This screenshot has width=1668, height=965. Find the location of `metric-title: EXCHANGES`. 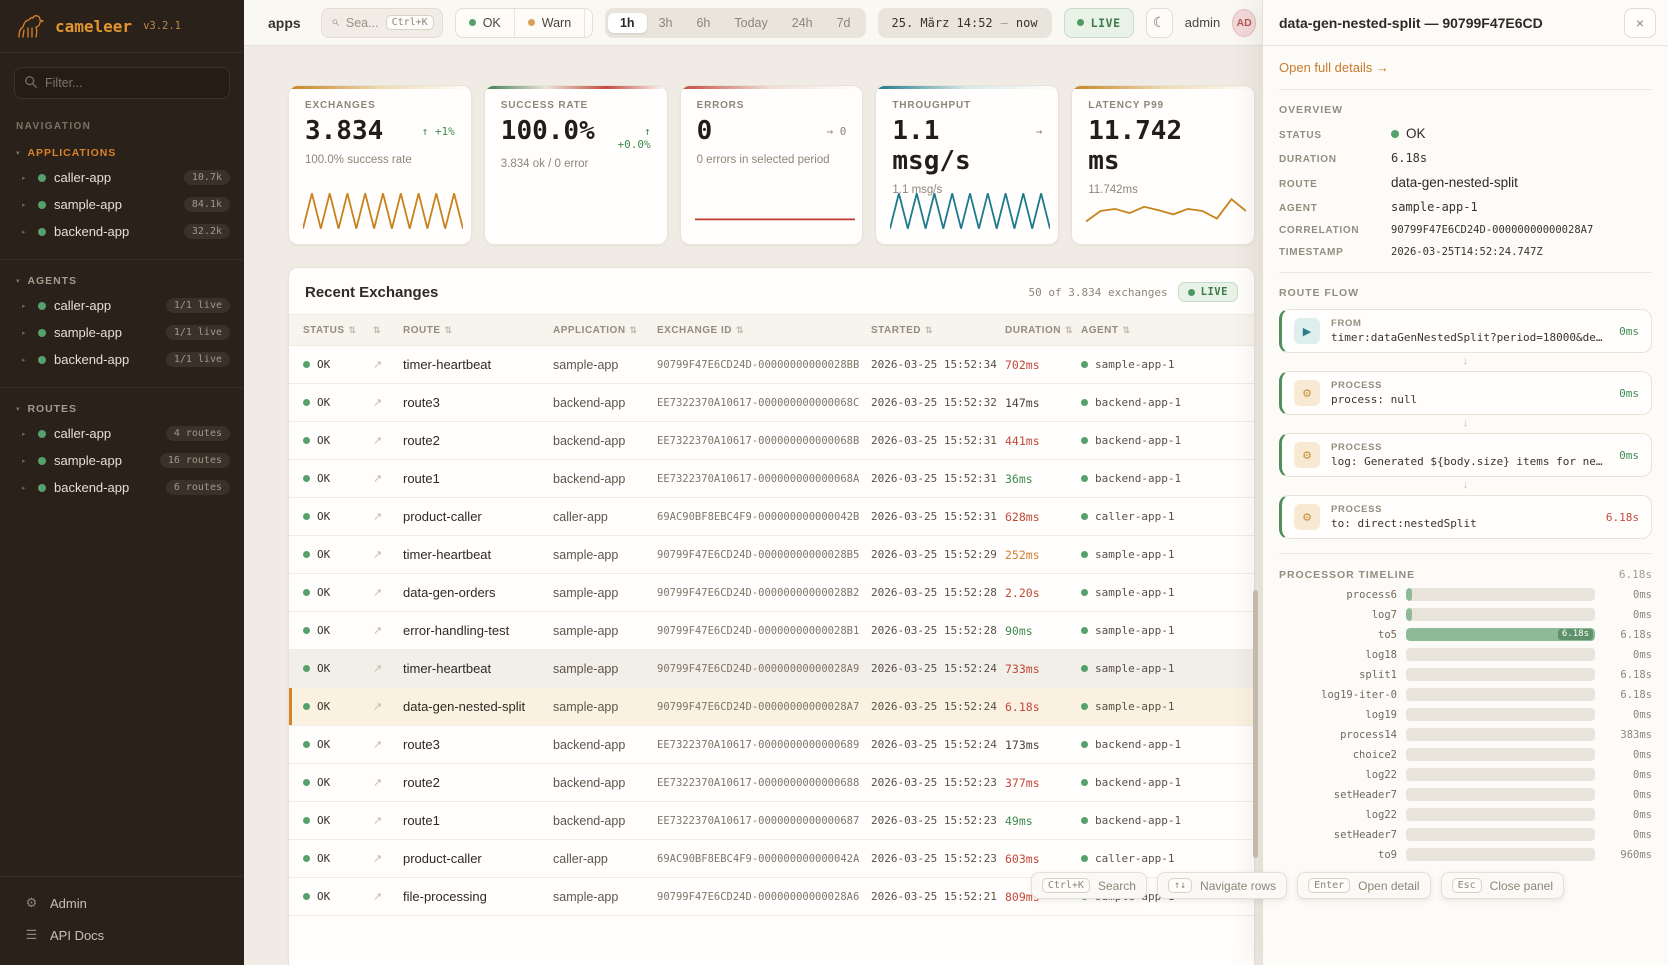

metric-title: EXCHANGES is located at coordinates (340, 105).